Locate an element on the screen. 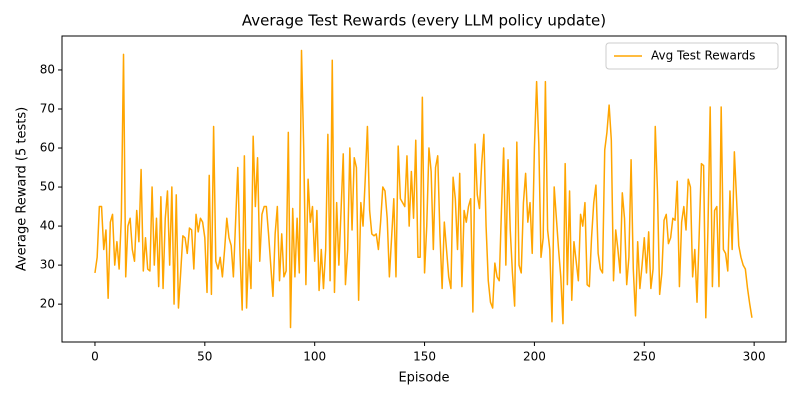  y-tick-label: 30 is located at coordinates (47, 265).